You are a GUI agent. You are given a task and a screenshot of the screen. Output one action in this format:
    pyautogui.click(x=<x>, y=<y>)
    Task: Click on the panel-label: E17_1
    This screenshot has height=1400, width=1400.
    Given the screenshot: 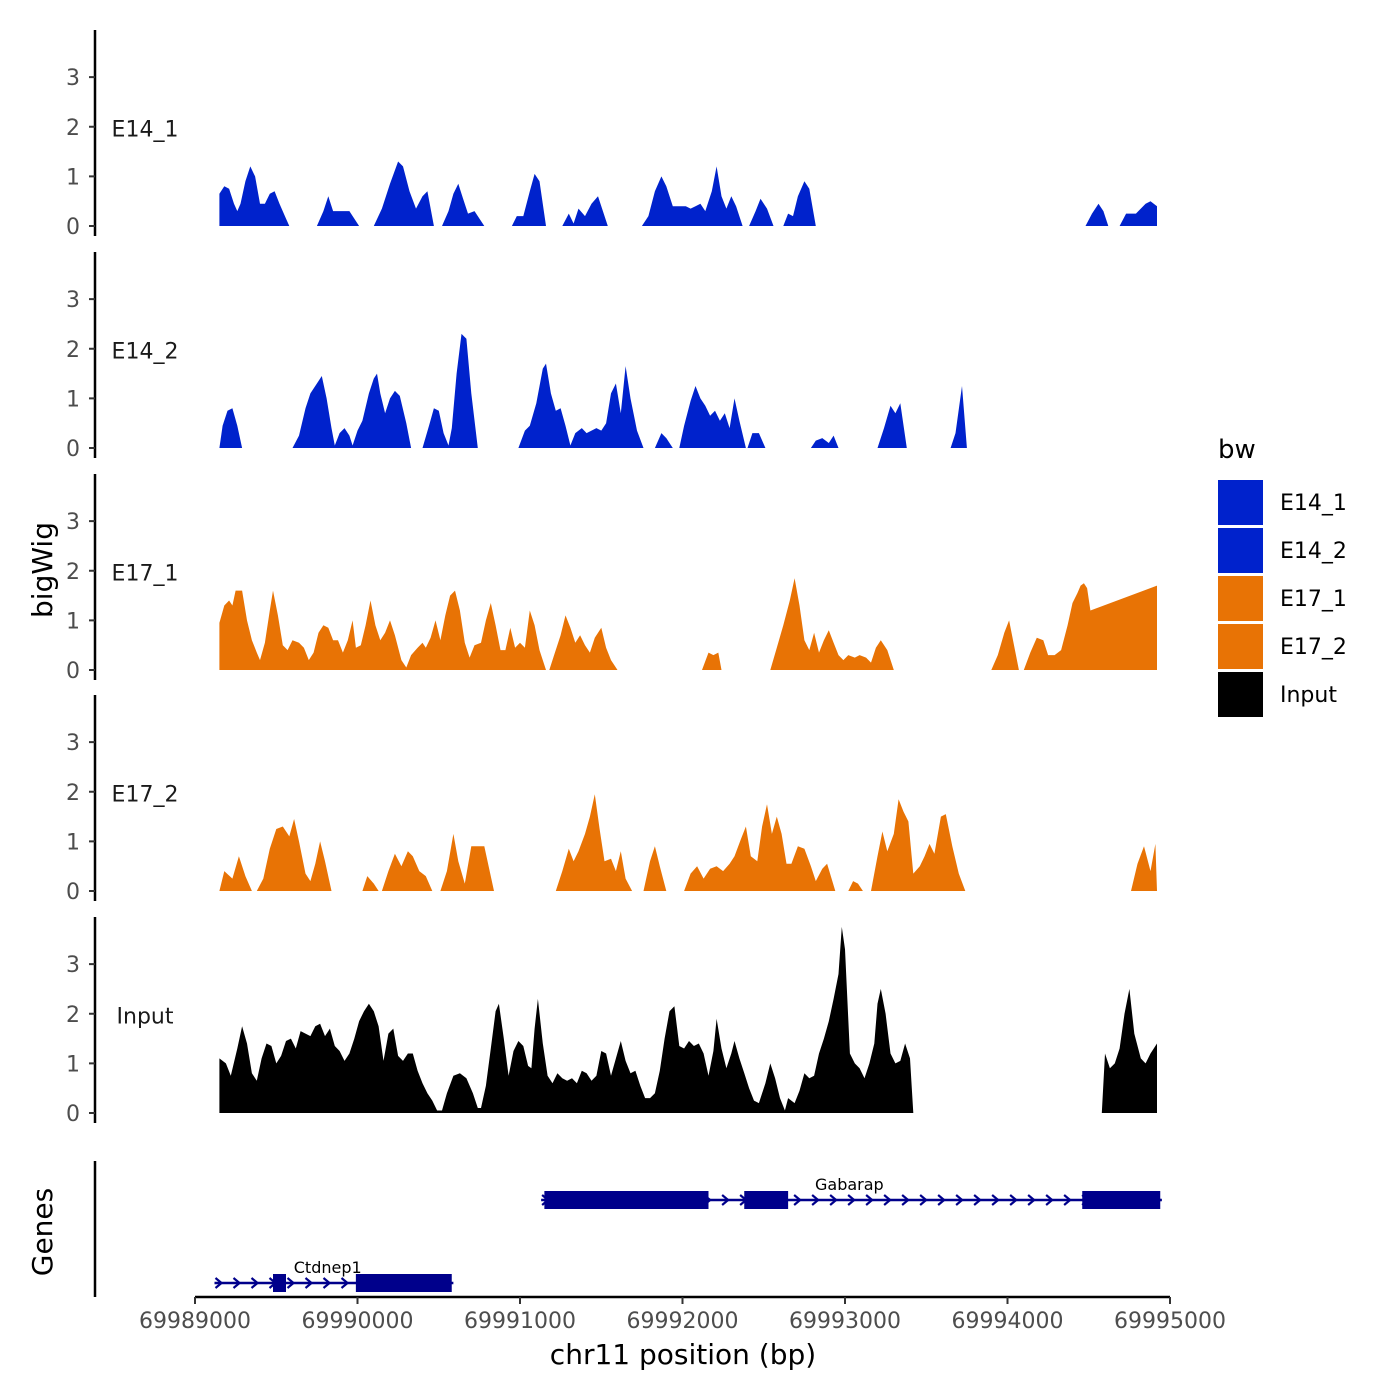 What is the action you would take?
    pyautogui.click(x=145, y=574)
    